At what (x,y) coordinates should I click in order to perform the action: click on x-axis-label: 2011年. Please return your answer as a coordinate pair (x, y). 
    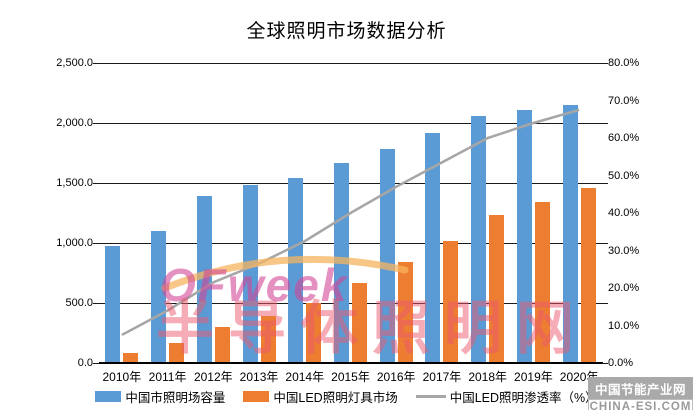
    Looking at the image, I should click on (167, 377).